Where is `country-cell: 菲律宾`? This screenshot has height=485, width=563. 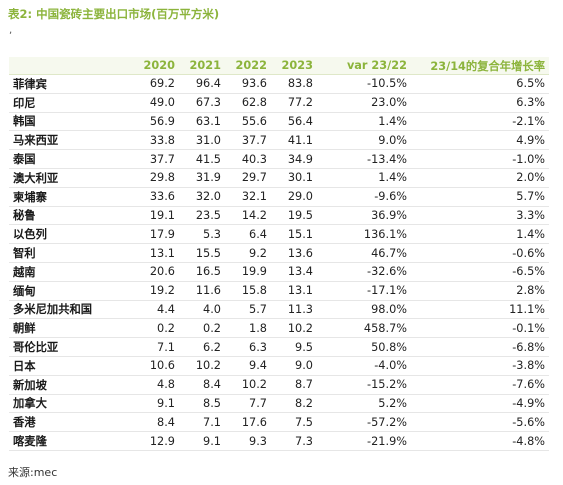
country-cell: 菲律宾 is located at coordinates (69, 84).